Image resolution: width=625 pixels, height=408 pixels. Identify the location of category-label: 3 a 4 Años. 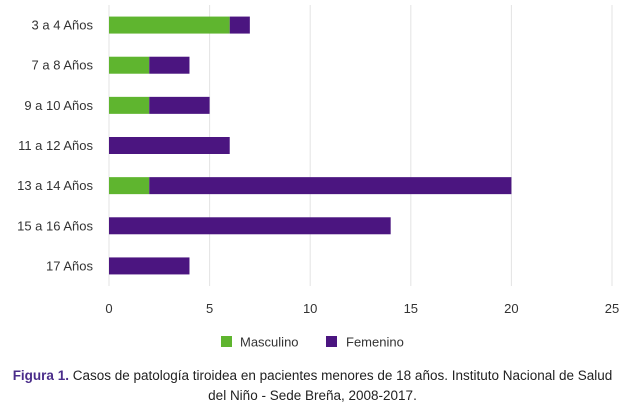
(63, 25).